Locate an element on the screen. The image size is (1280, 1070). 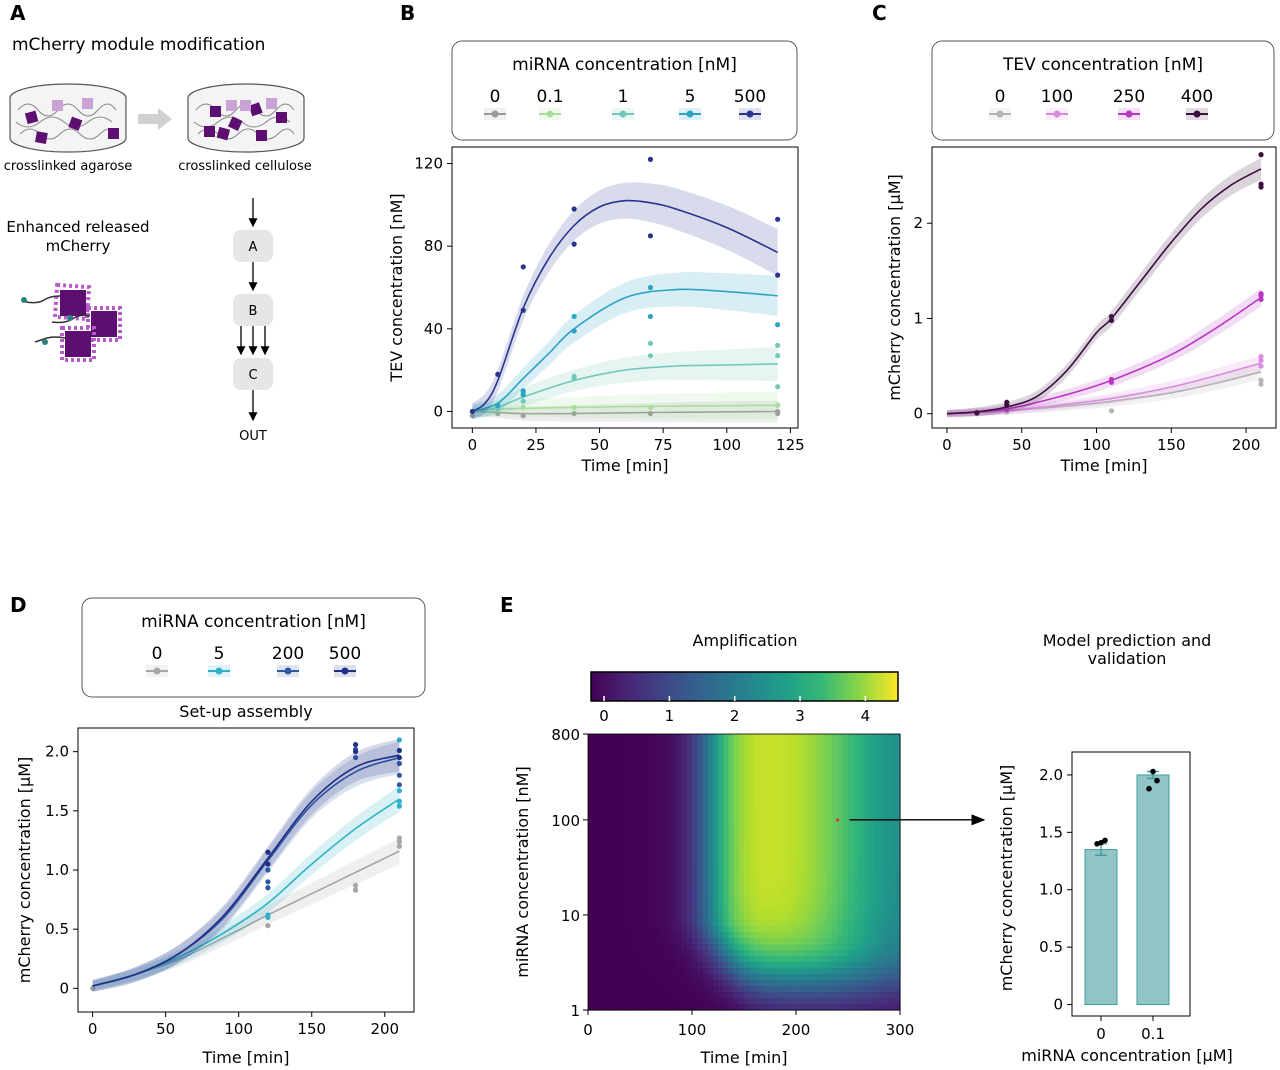
y-tick-label: 40 is located at coordinates (433, 329).